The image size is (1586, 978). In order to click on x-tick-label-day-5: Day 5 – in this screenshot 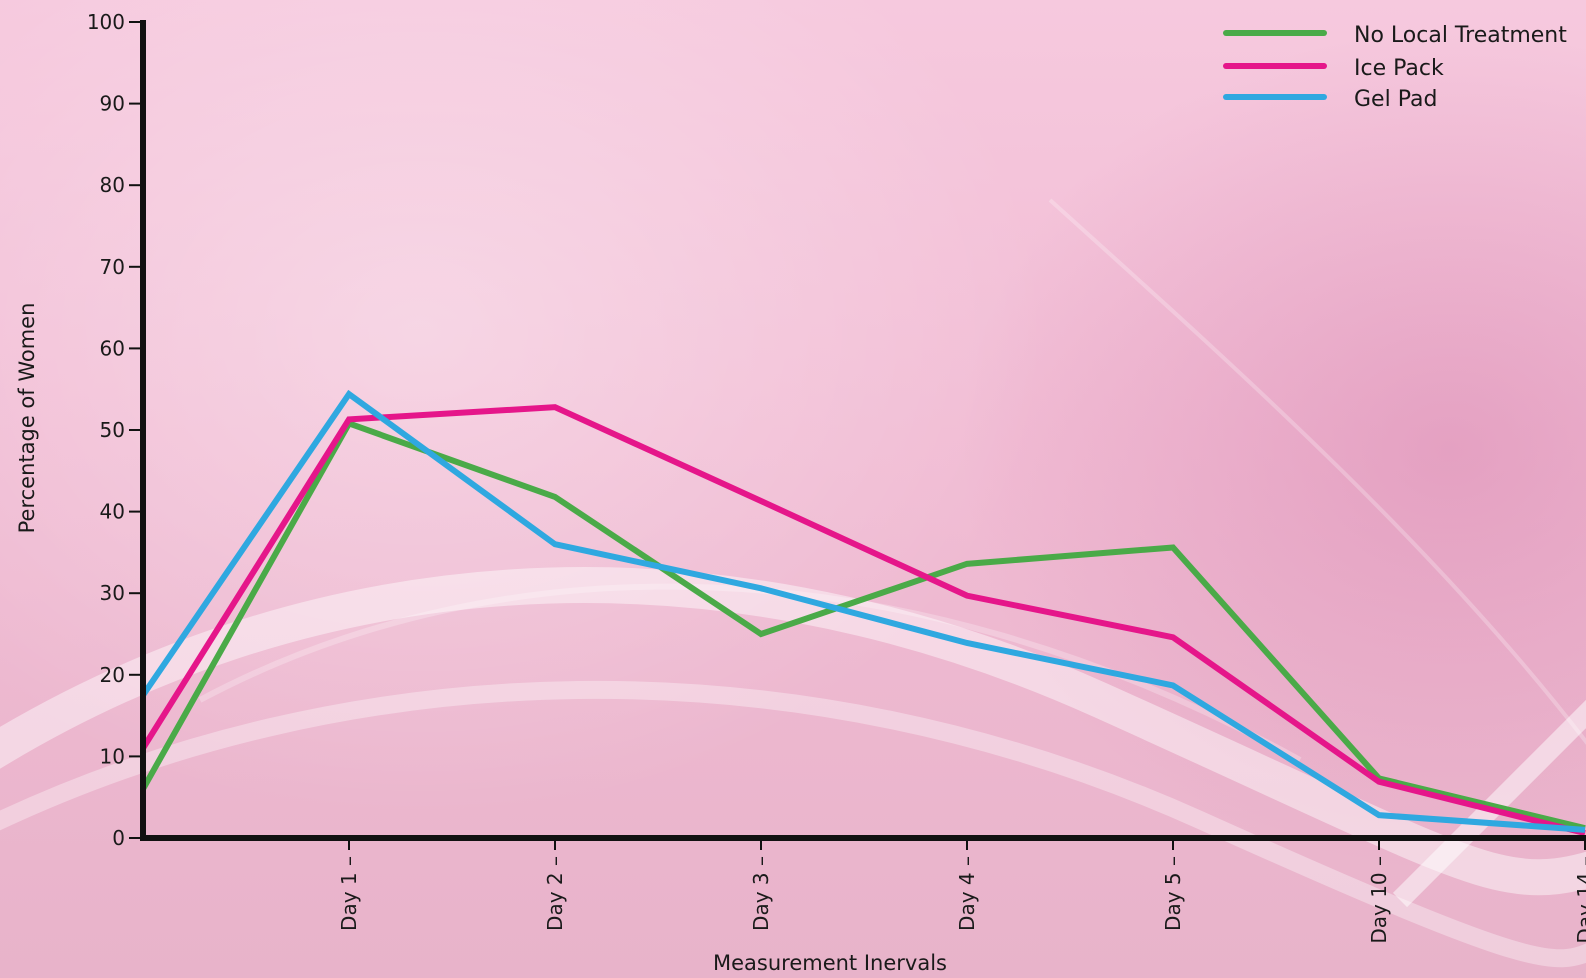, I will do `click(1173, 893)`.